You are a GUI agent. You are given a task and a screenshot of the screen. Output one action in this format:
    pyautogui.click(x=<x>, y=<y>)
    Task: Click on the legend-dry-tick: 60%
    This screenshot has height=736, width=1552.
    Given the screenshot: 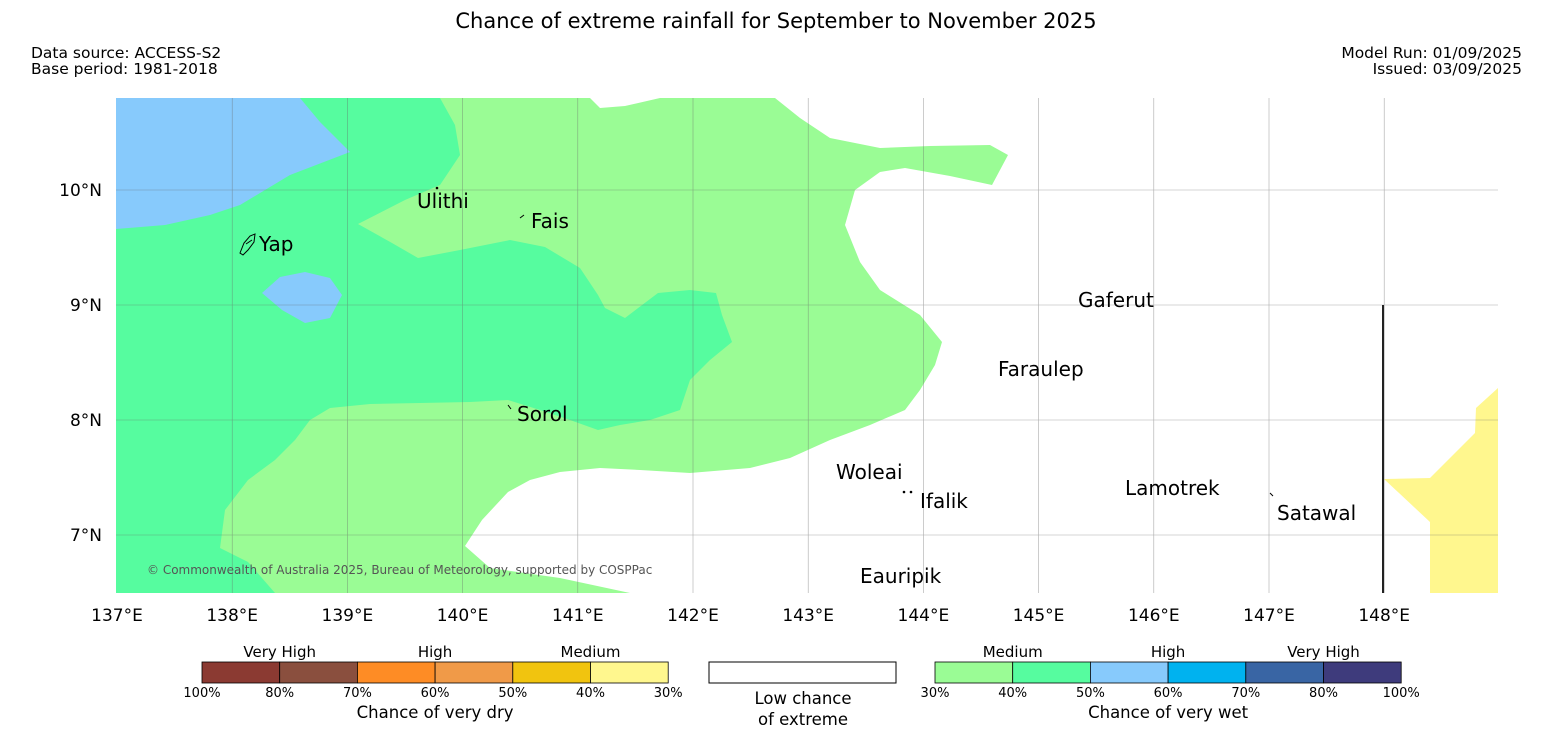 What is the action you would take?
    pyautogui.click(x=435, y=693)
    